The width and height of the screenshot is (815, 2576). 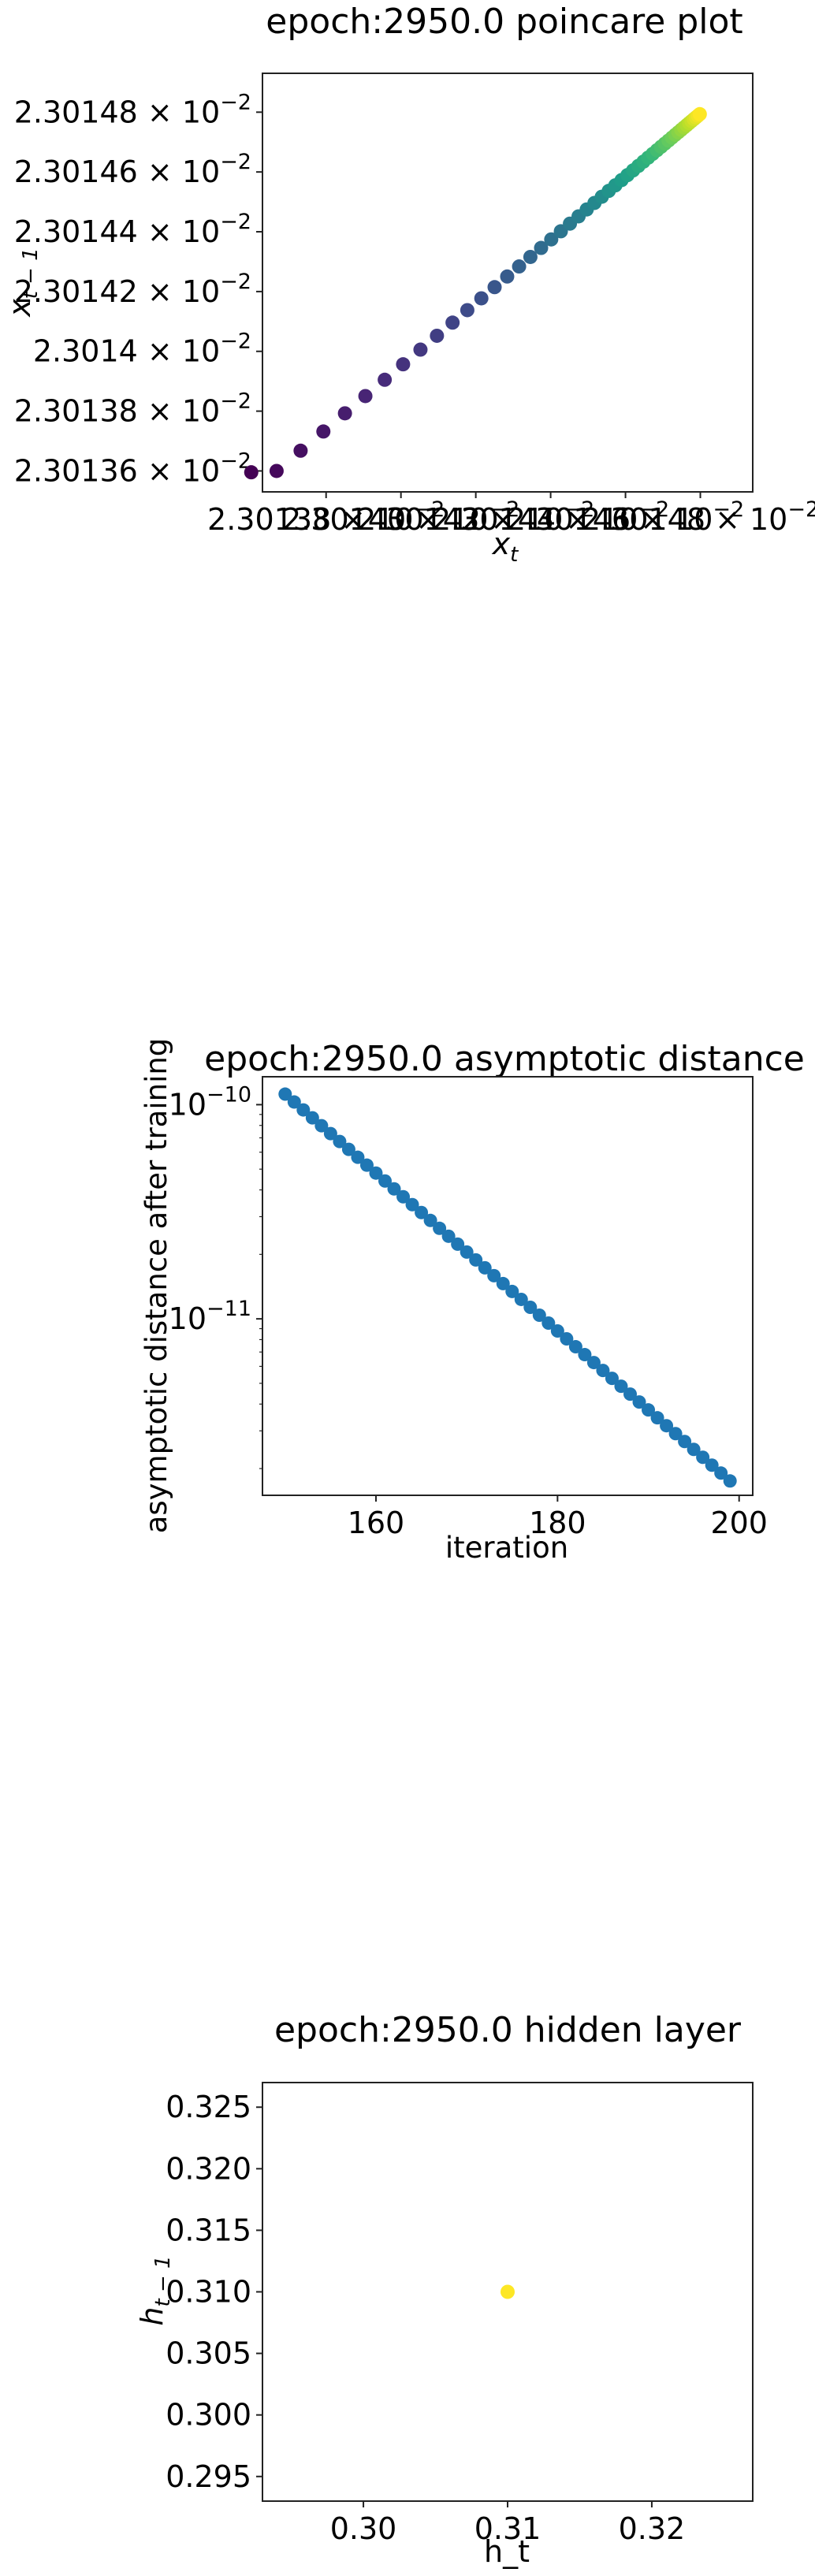 What do you see at coordinates (385, 519) in the screenshot?
I see `tick-label-base: 2.30140 × 10` at bounding box center [385, 519].